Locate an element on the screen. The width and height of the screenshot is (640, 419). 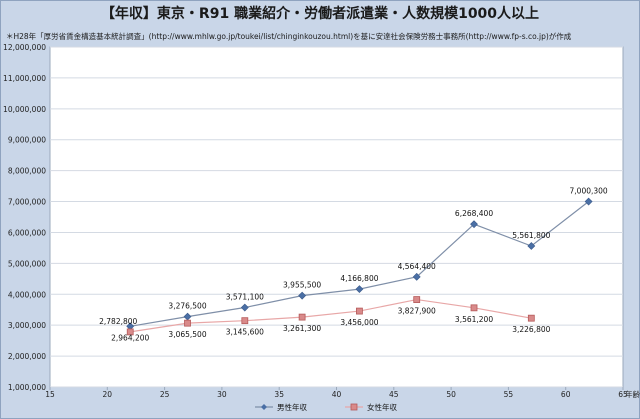
data-label: 3,827,900 is located at coordinates (417, 311).